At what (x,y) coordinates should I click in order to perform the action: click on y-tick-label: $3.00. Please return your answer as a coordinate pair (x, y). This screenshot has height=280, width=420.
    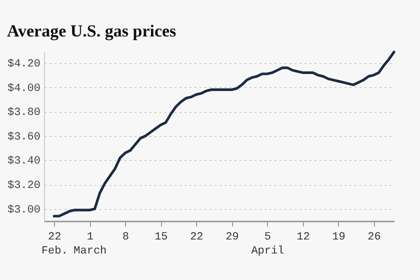
    Looking at the image, I should click on (23, 210).